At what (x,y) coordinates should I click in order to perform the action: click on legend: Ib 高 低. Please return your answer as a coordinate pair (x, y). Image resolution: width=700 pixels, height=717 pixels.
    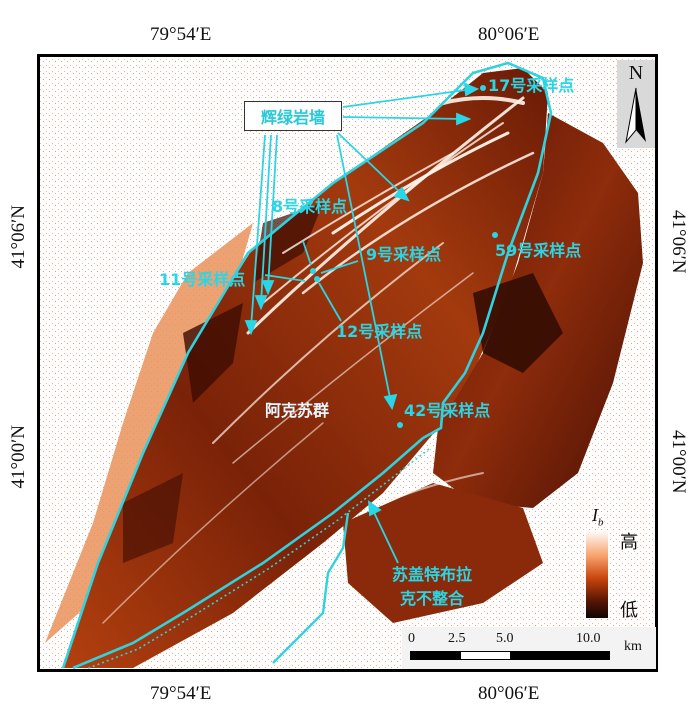
    Looking at the image, I should click on (618, 560).